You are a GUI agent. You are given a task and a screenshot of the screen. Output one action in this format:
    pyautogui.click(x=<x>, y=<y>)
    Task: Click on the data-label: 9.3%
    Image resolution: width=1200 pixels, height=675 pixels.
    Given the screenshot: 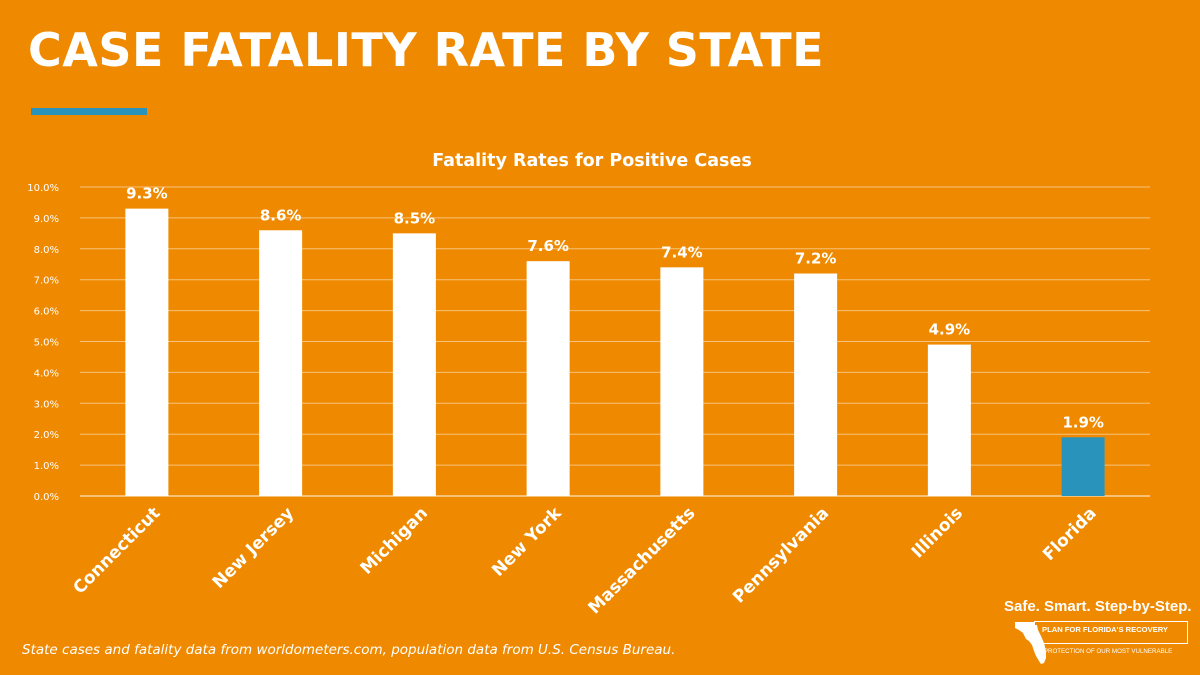 What is the action you would take?
    pyautogui.click(x=147, y=194)
    